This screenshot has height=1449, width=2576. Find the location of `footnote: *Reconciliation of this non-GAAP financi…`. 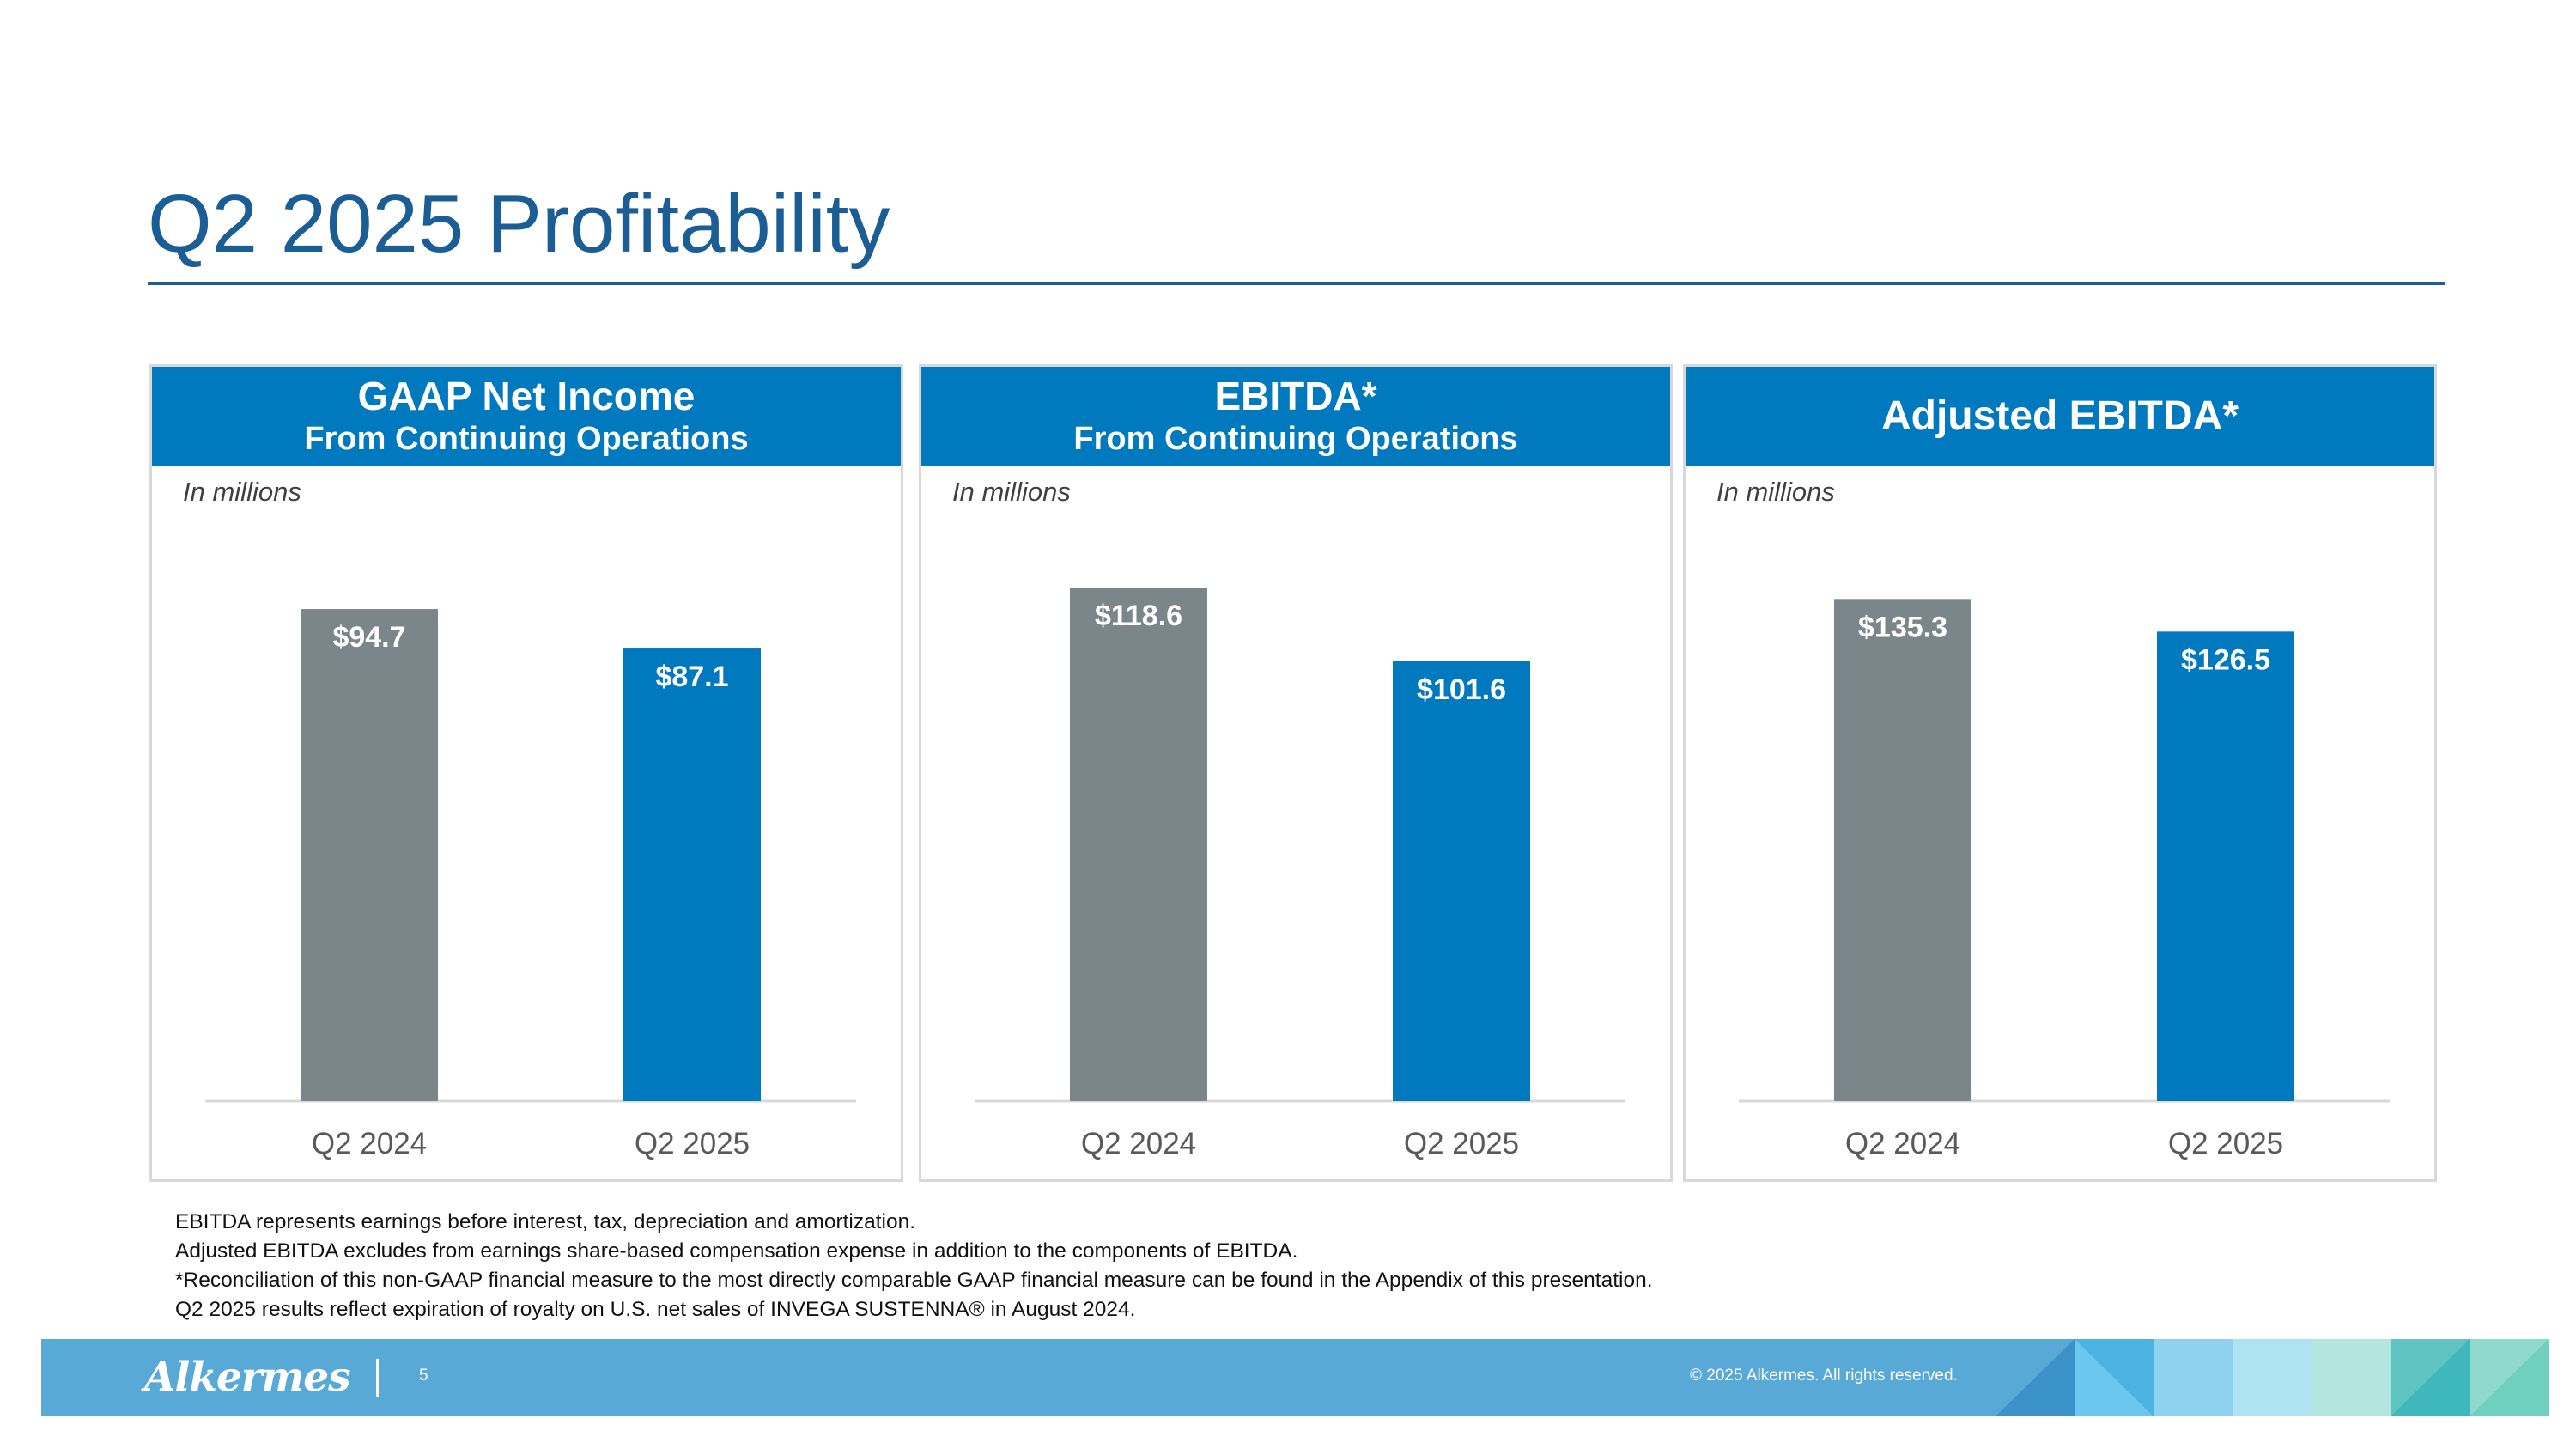

footnote: *Reconciliation of this non-GAAP financi… is located at coordinates (914, 1280).